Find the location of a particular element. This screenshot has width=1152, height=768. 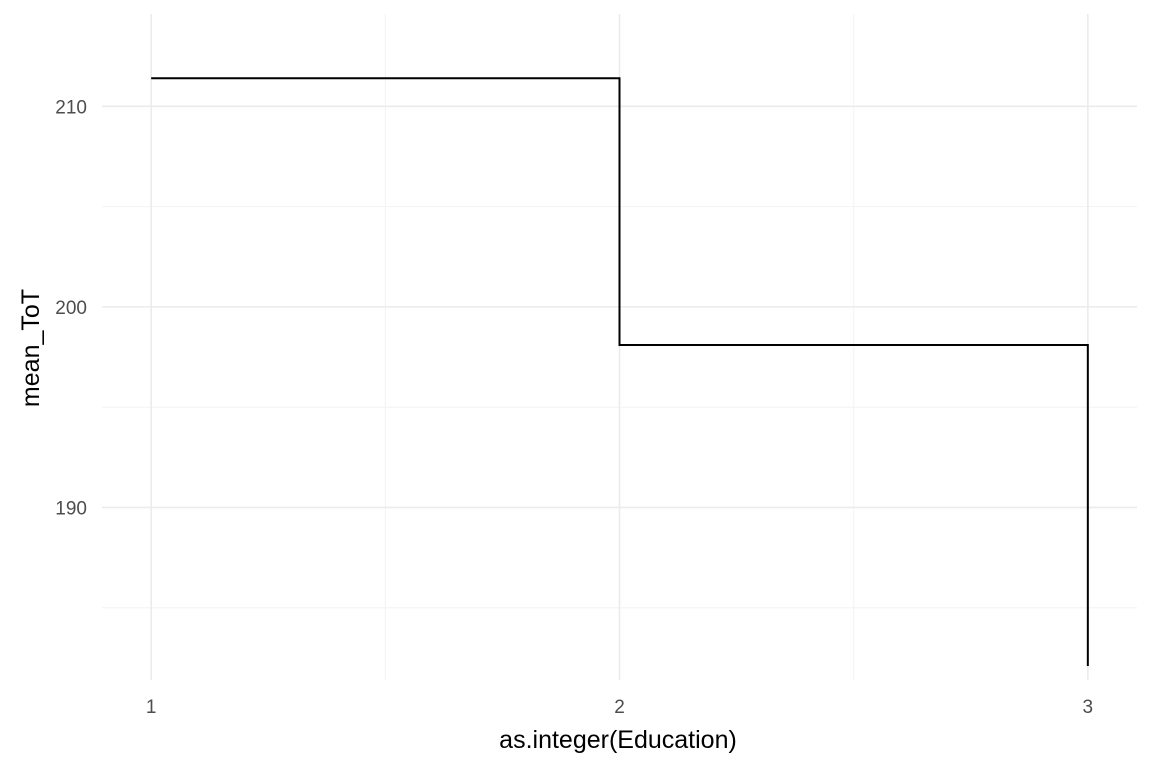

x-tick-label: 1 is located at coordinates (151, 707).